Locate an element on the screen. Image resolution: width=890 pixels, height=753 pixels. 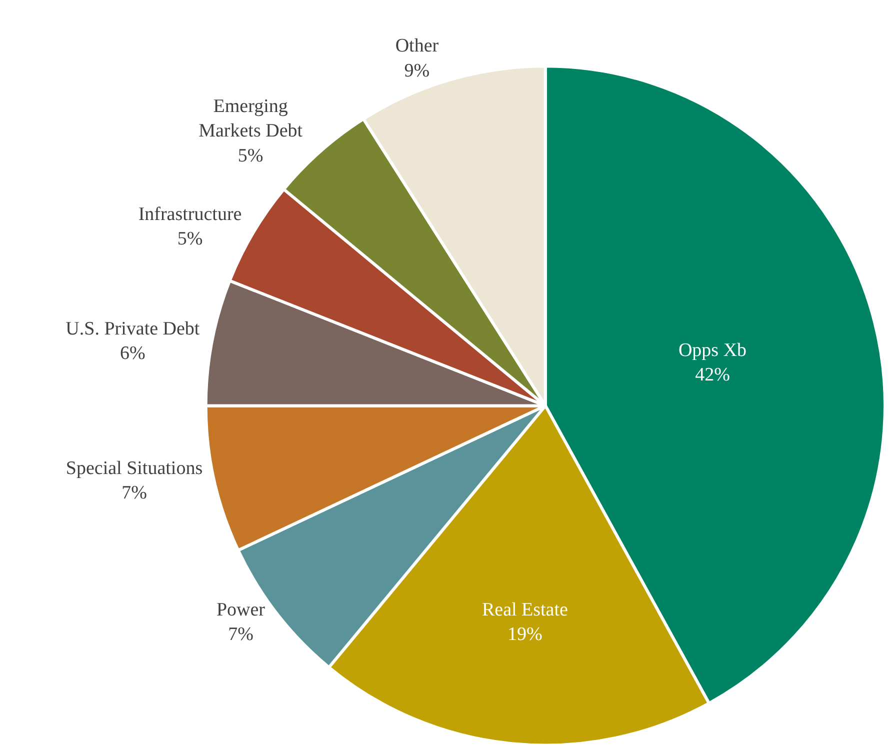
slice-label: Real Estate is located at coordinates (525, 609).